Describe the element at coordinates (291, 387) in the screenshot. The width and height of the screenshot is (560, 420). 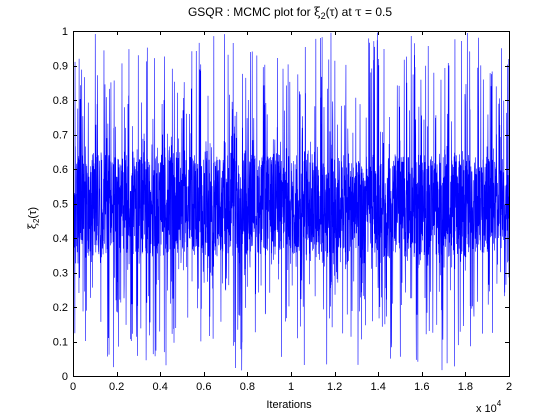
I see `x-tick-label: 1` at that location.